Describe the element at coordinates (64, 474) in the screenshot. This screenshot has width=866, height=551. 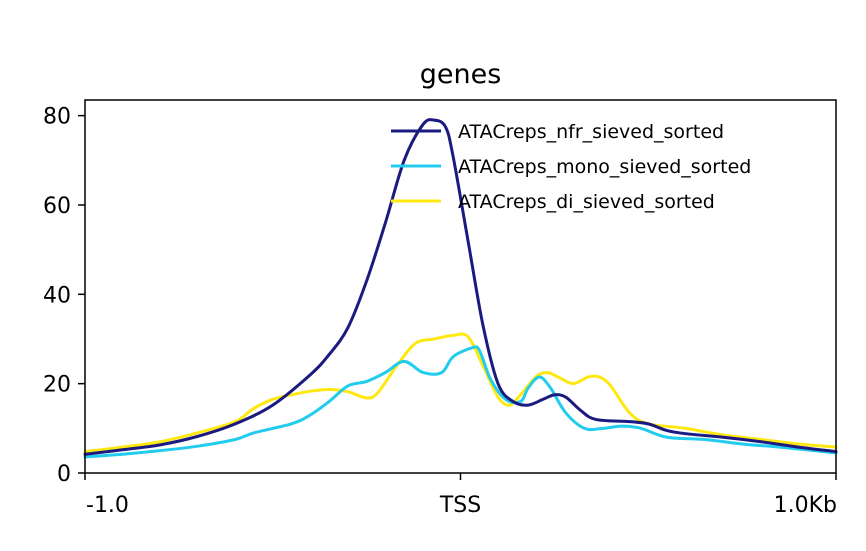
I see `y-tick-label-0: 0` at that location.